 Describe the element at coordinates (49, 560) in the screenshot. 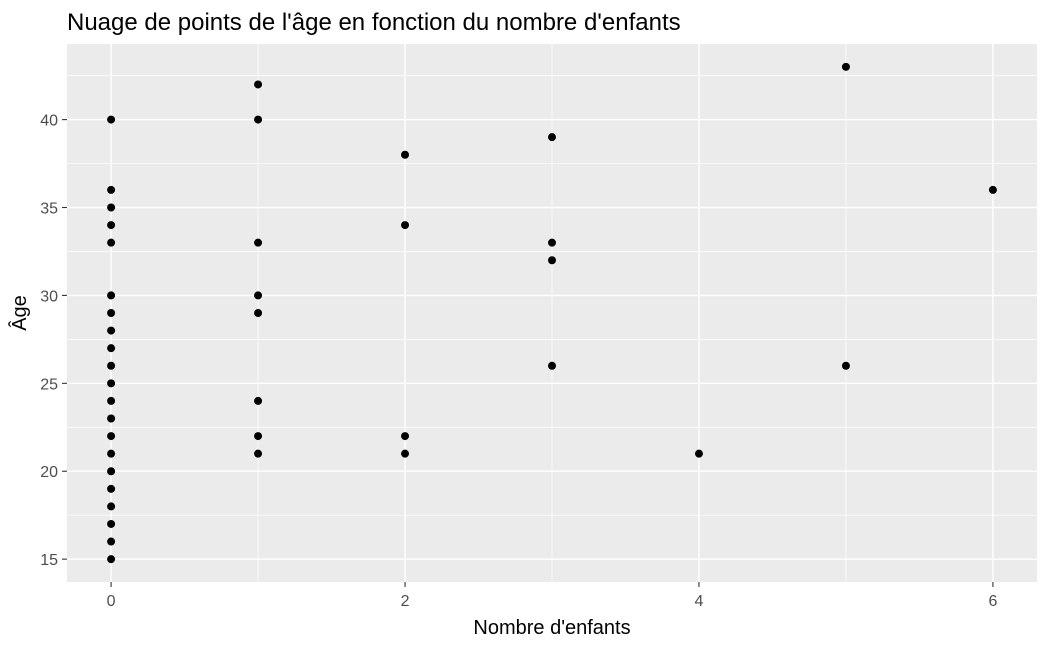

I see `y-tick-label: 15` at that location.